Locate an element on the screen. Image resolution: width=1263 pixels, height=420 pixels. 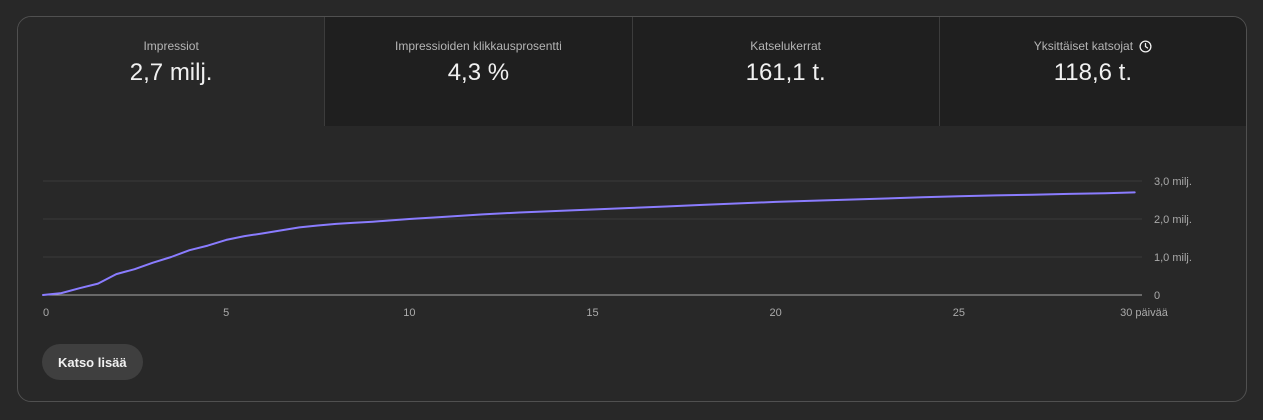
tab-label: Yksittäiset katsojat is located at coordinates (1093, 46).